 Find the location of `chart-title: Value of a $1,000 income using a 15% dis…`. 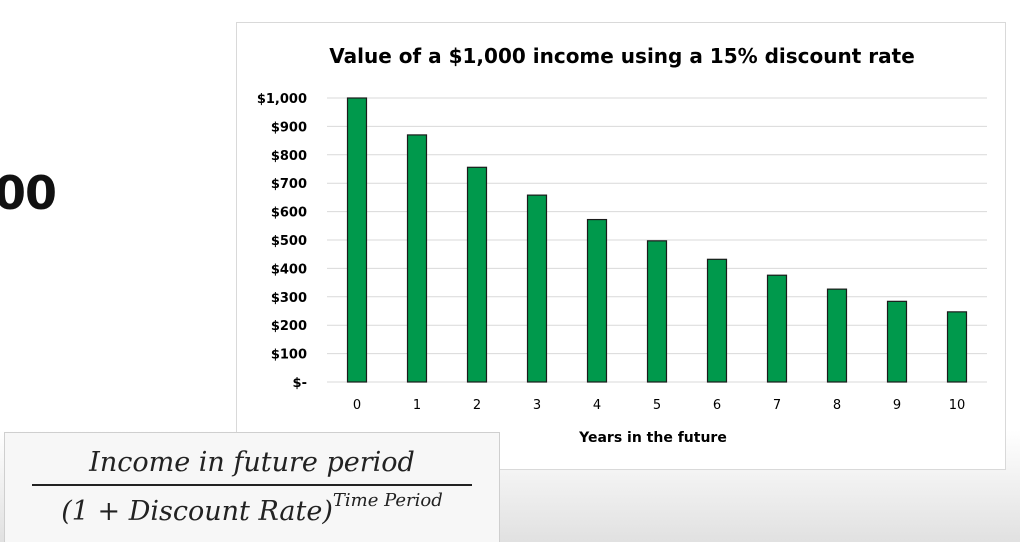

chart-title: Value of a $1,000 income using a 15% dis… is located at coordinates (622, 56).